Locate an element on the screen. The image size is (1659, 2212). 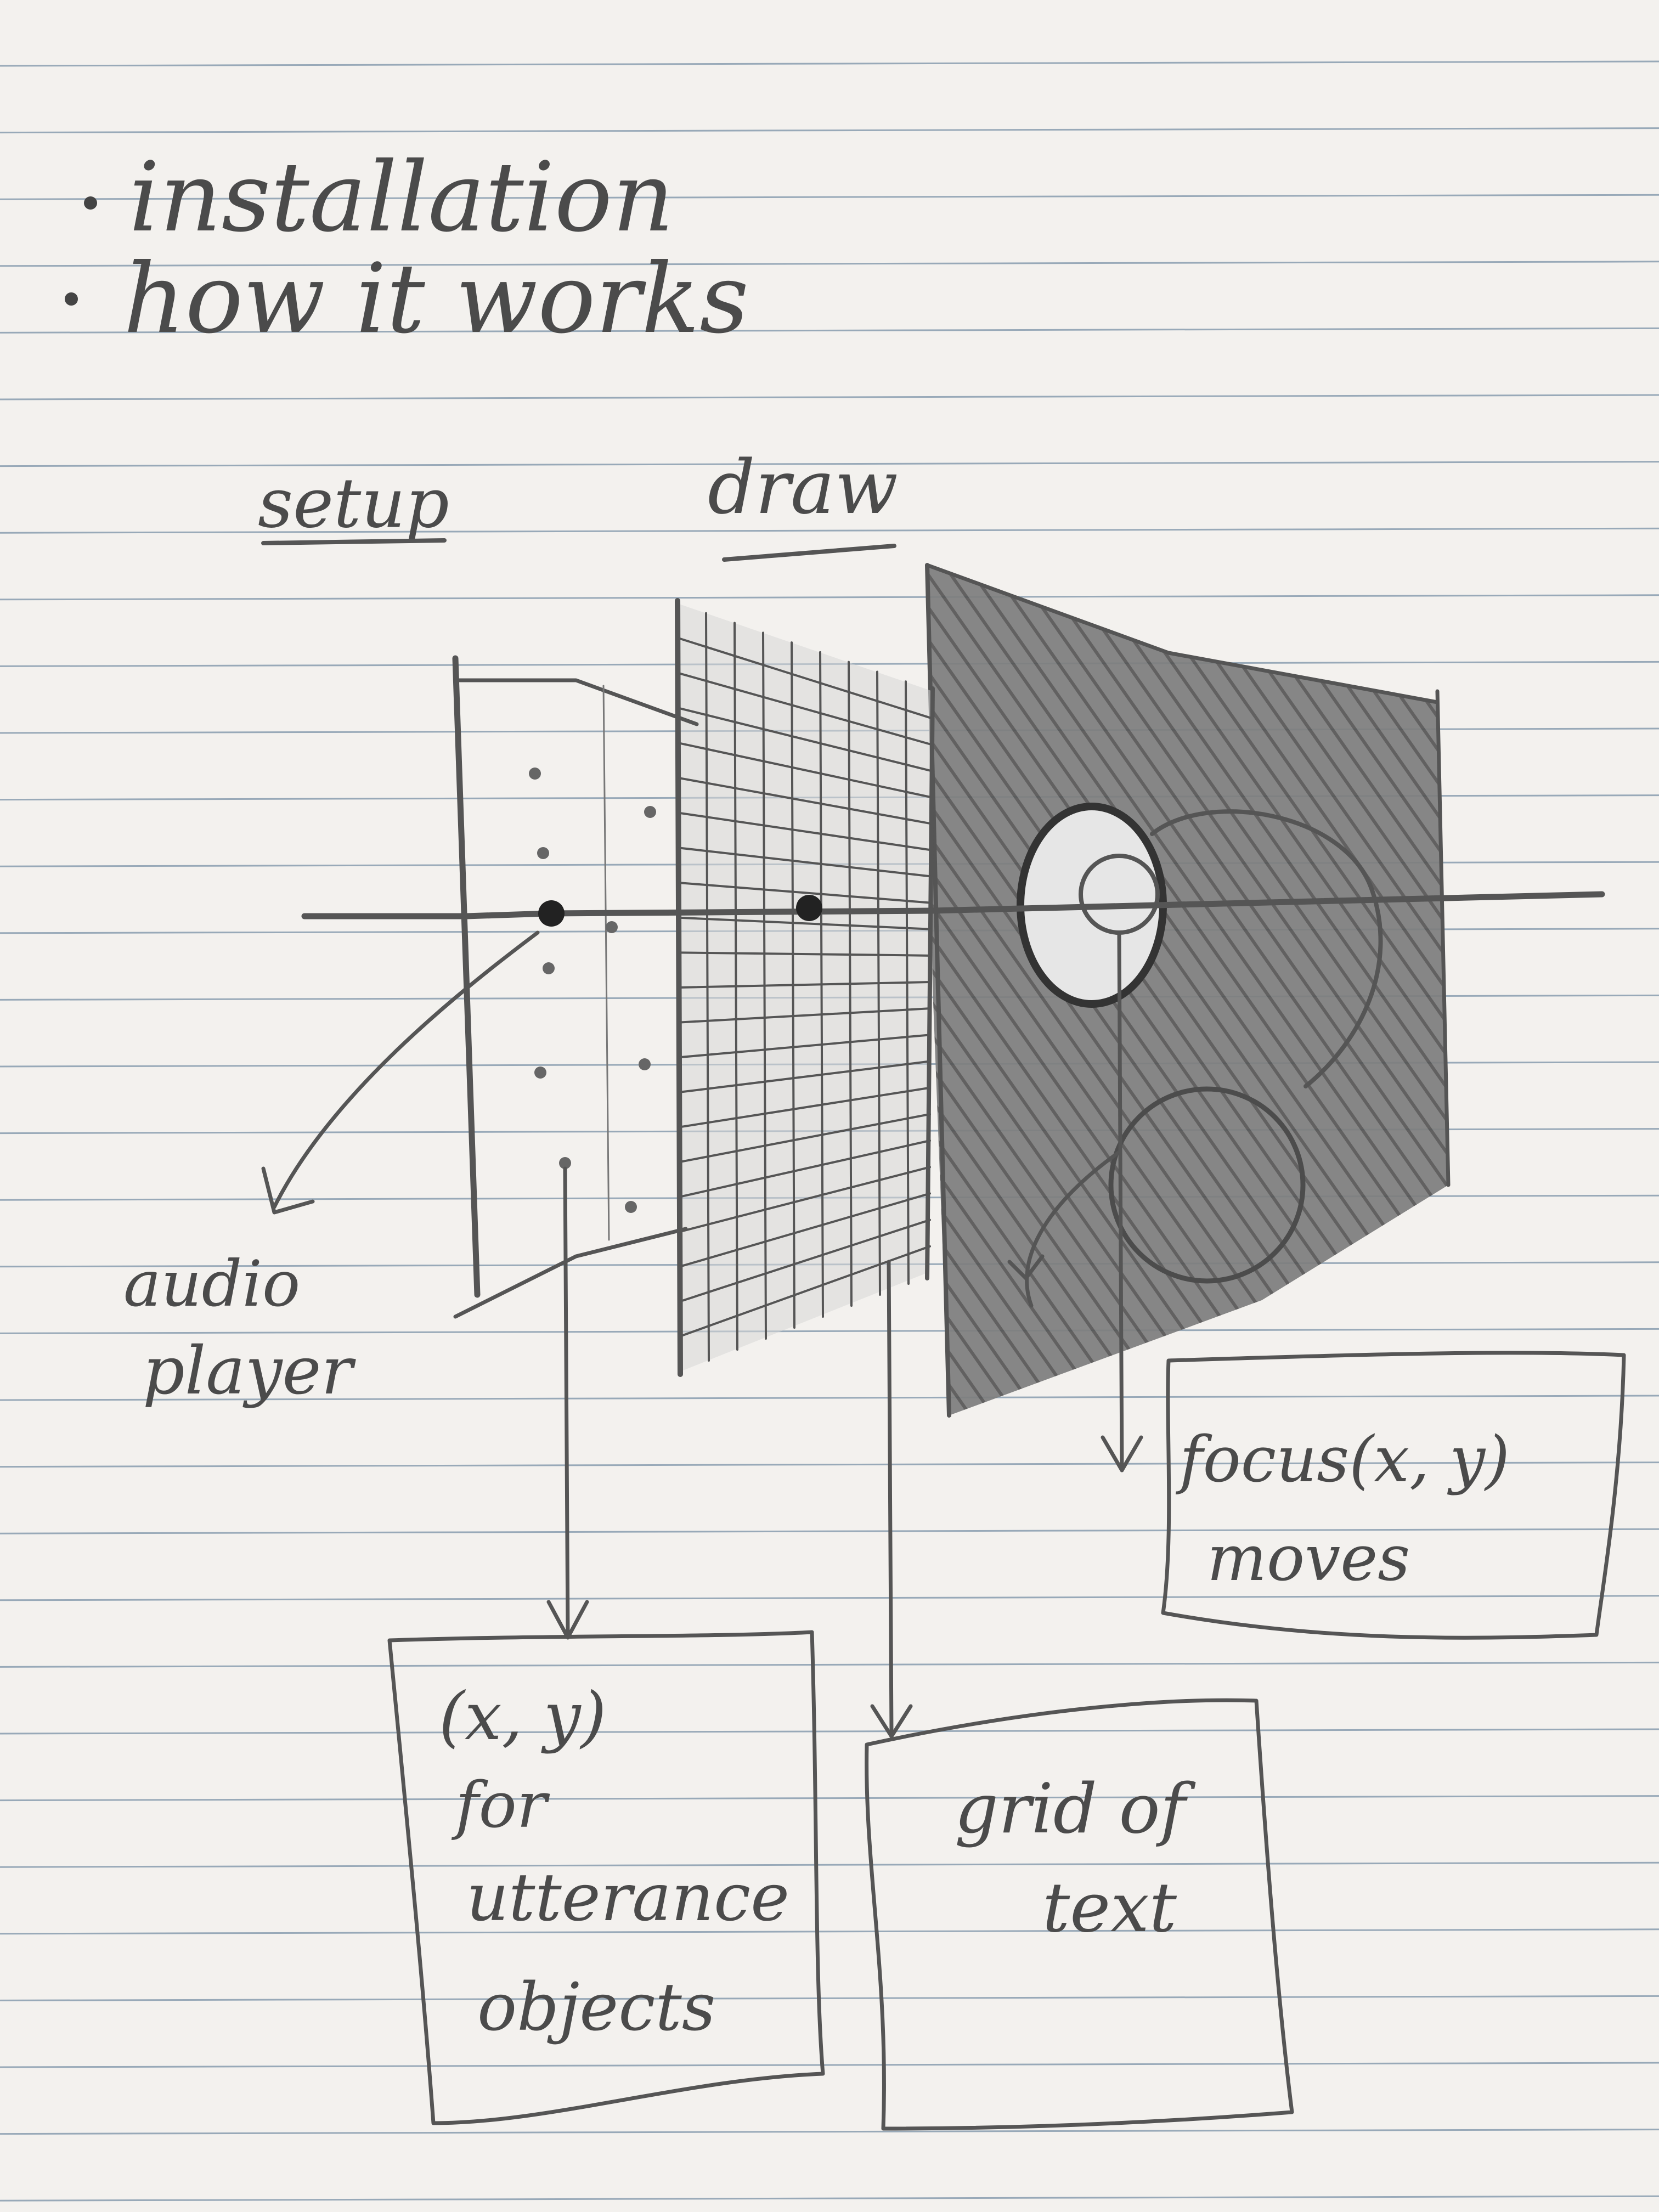
box-grid-of-text: grid of text is located at coordinates (1079, 1915).